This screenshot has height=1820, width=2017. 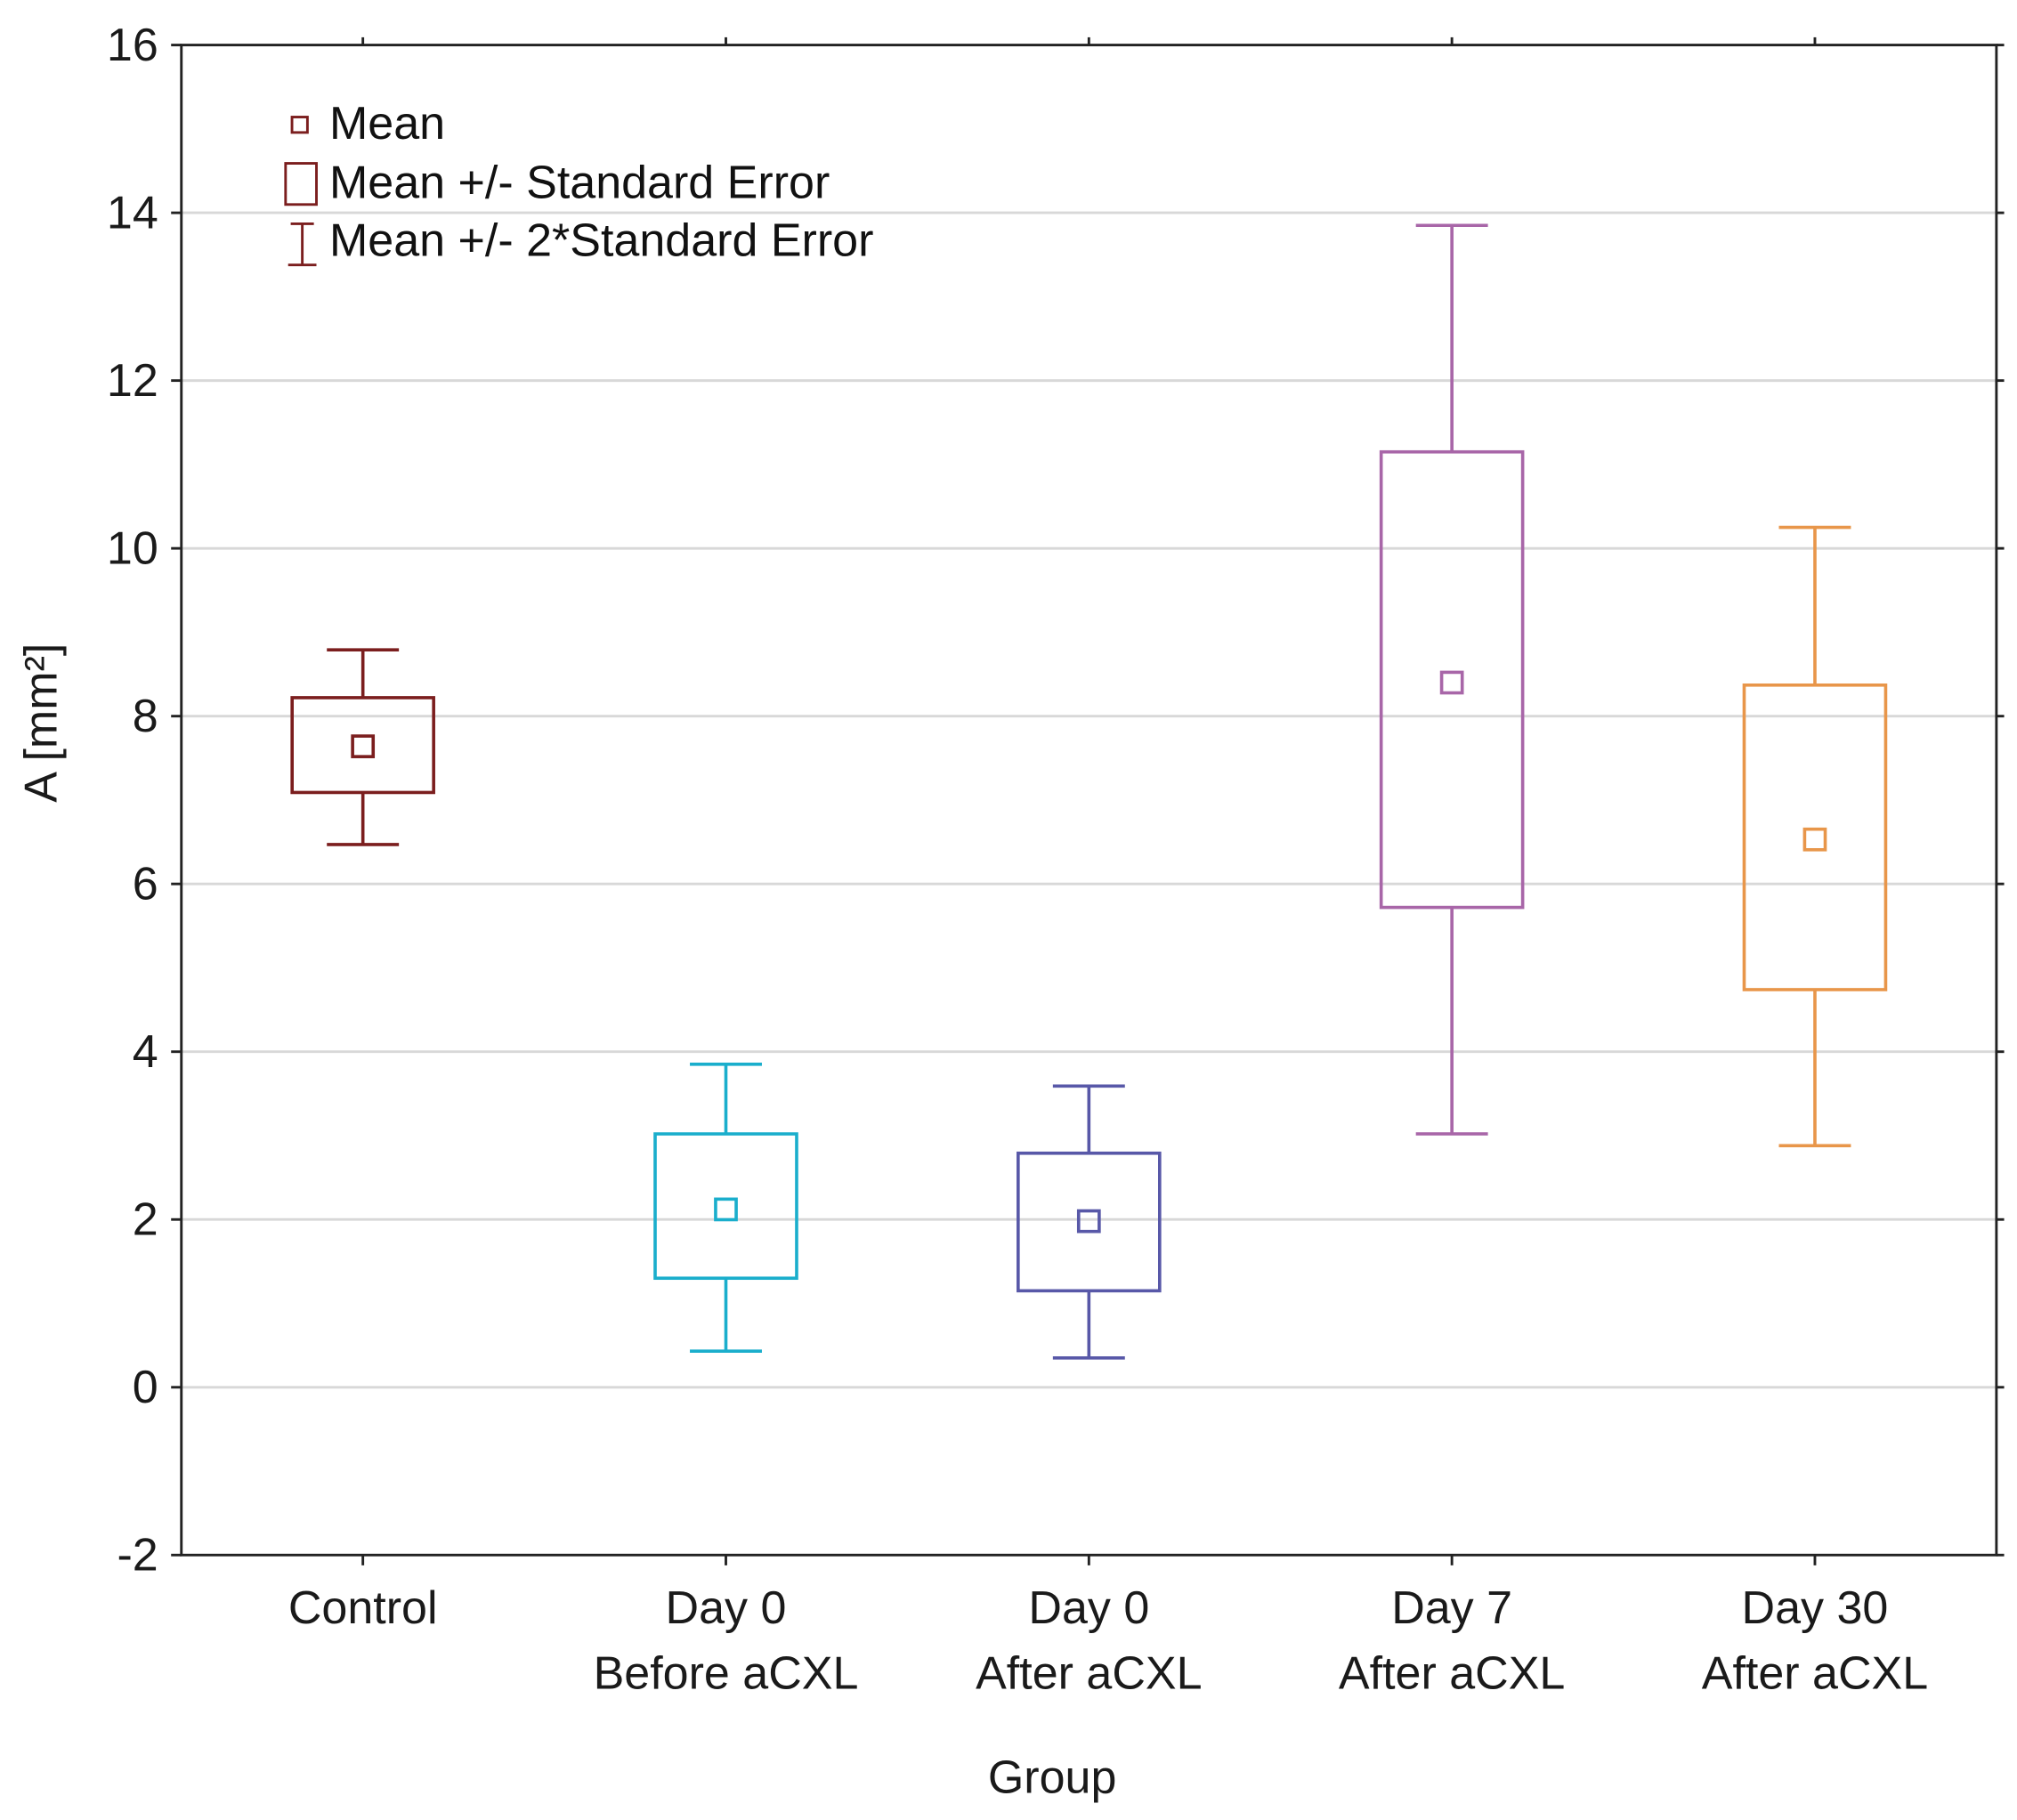 What do you see at coordinates (42, 723) in the screenshot?
I see `y-axis-label: A [mm²]` at bounding box center [42, 723].